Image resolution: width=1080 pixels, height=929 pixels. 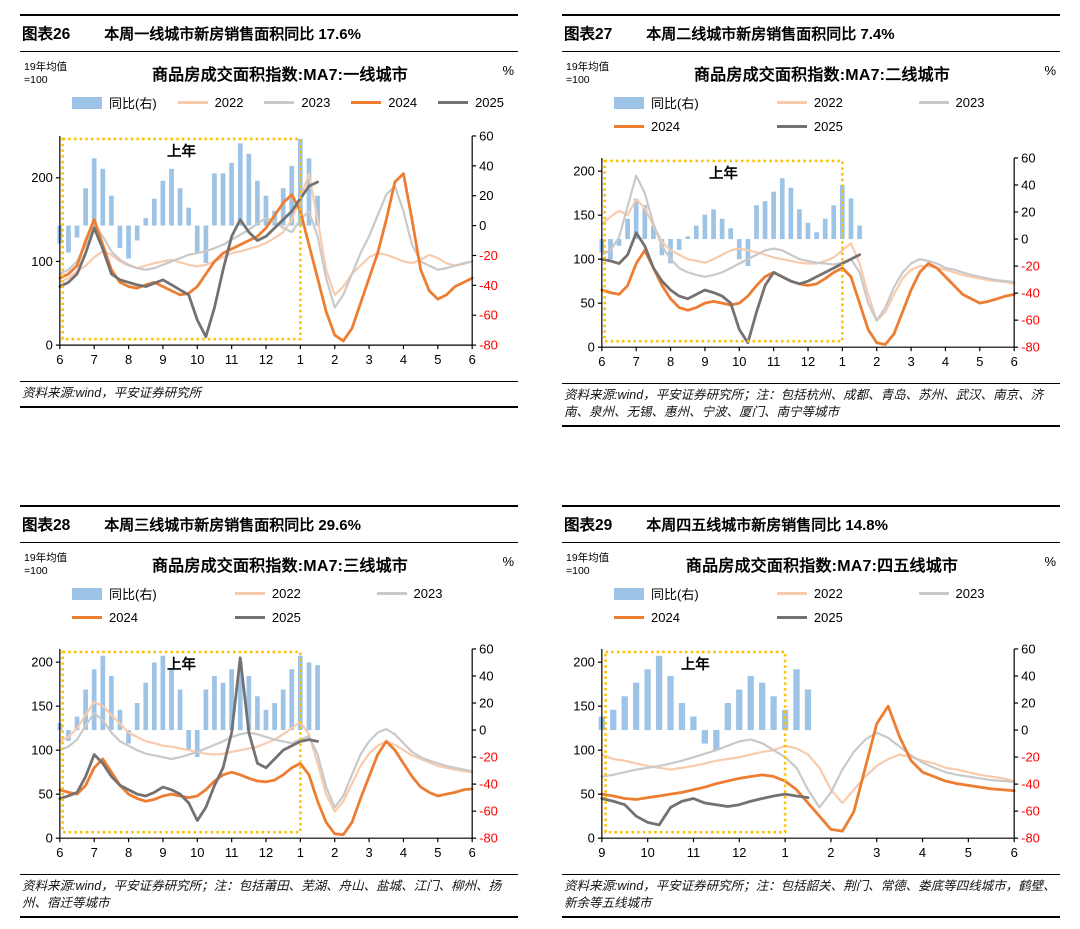 I want to click on legend-row: 同比(右) 2022 2023, so click(x=830, y=102).